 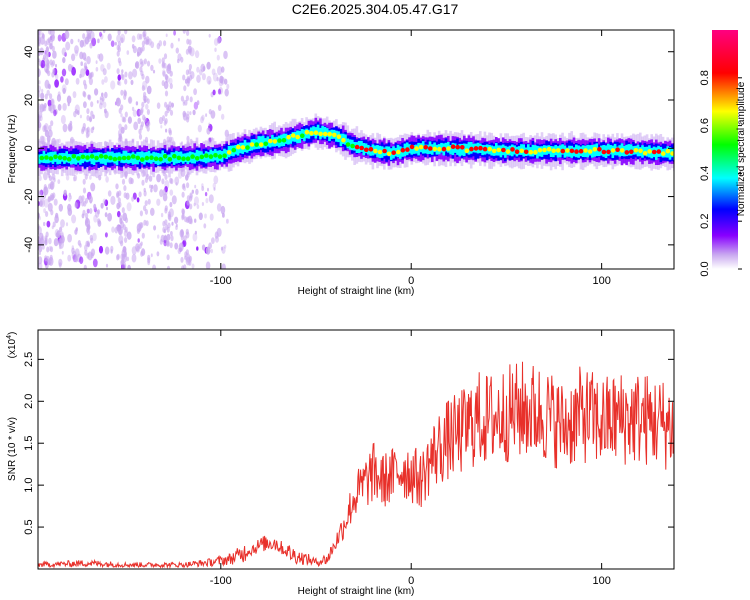 I want to click on snr-ytick-label: 1.5, so click(x=29, y=443).